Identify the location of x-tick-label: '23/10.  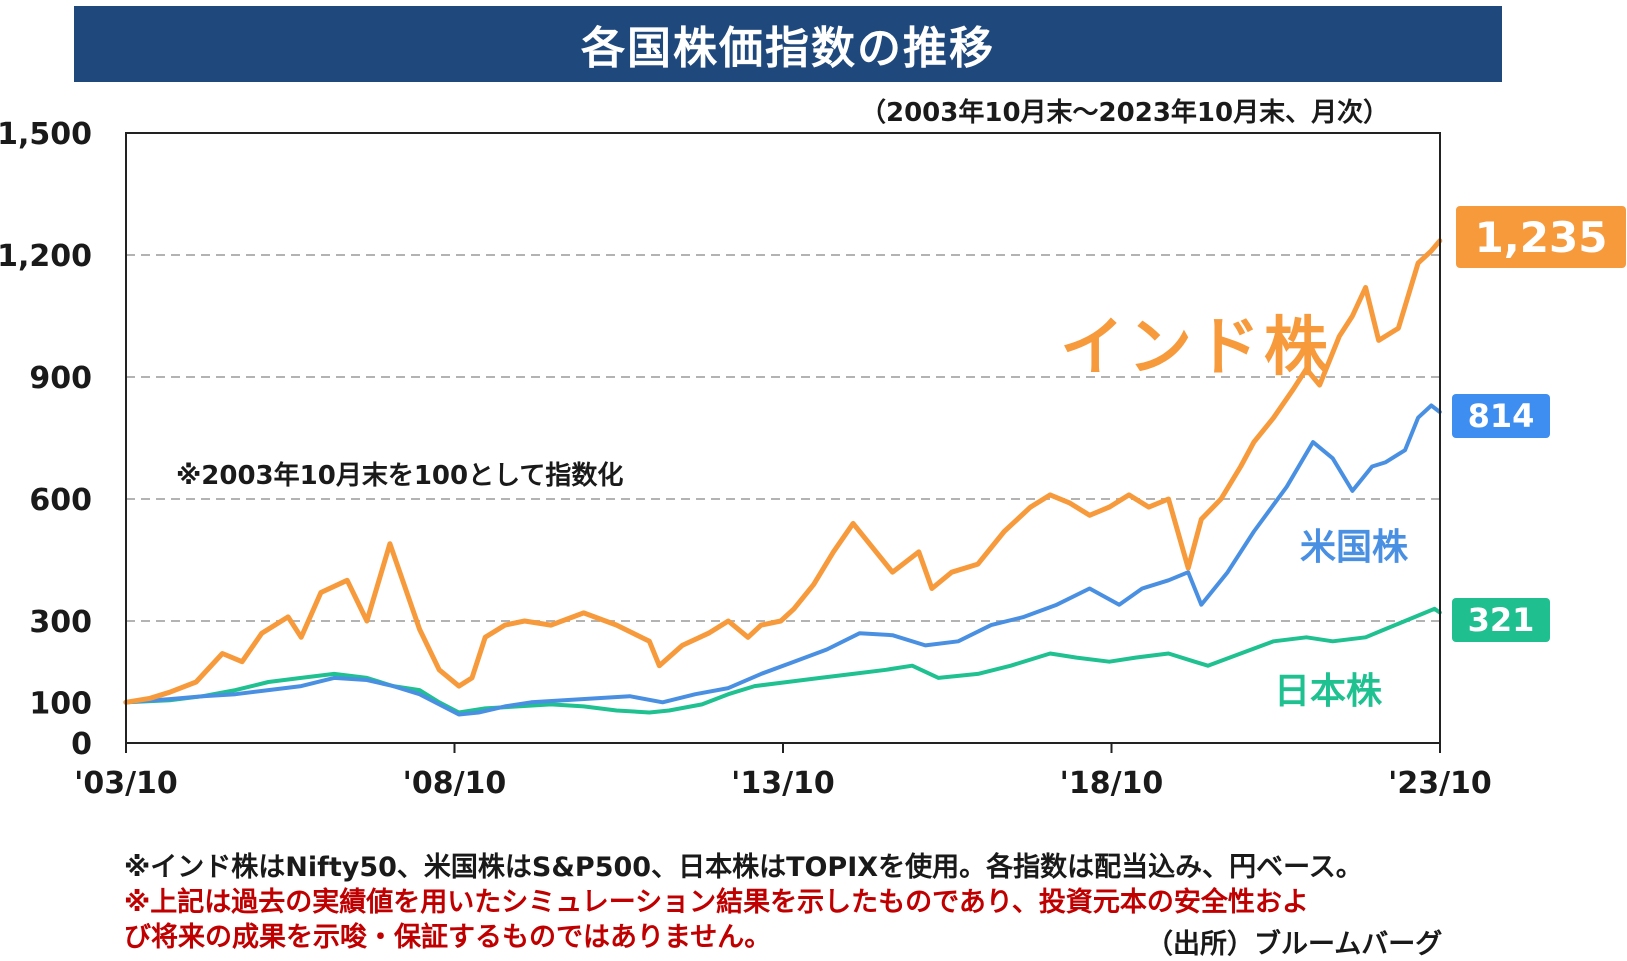
(1440, 783).